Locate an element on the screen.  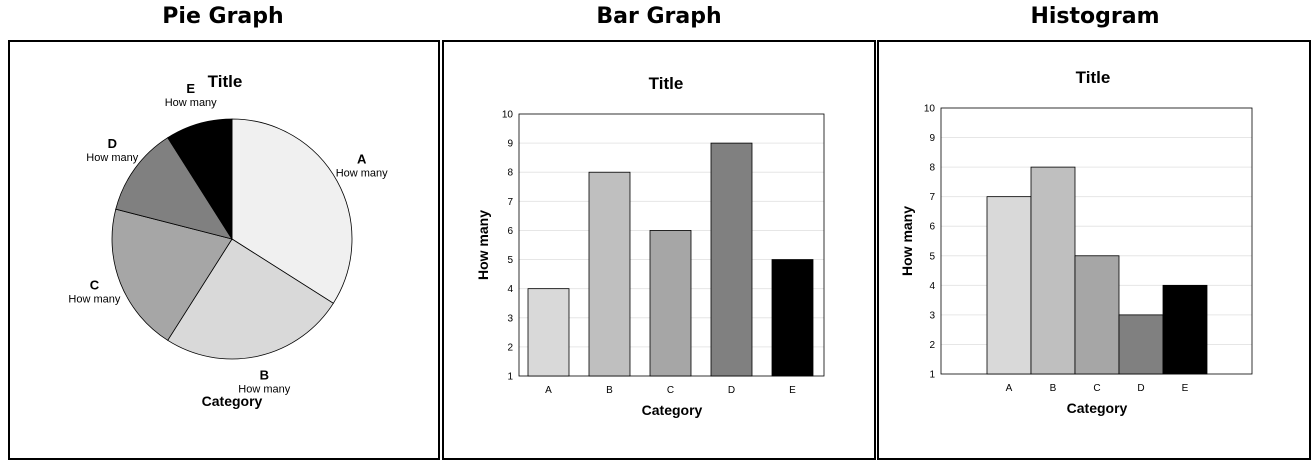
bar-ytick-label: 4 is located at coordinates (510, 289).